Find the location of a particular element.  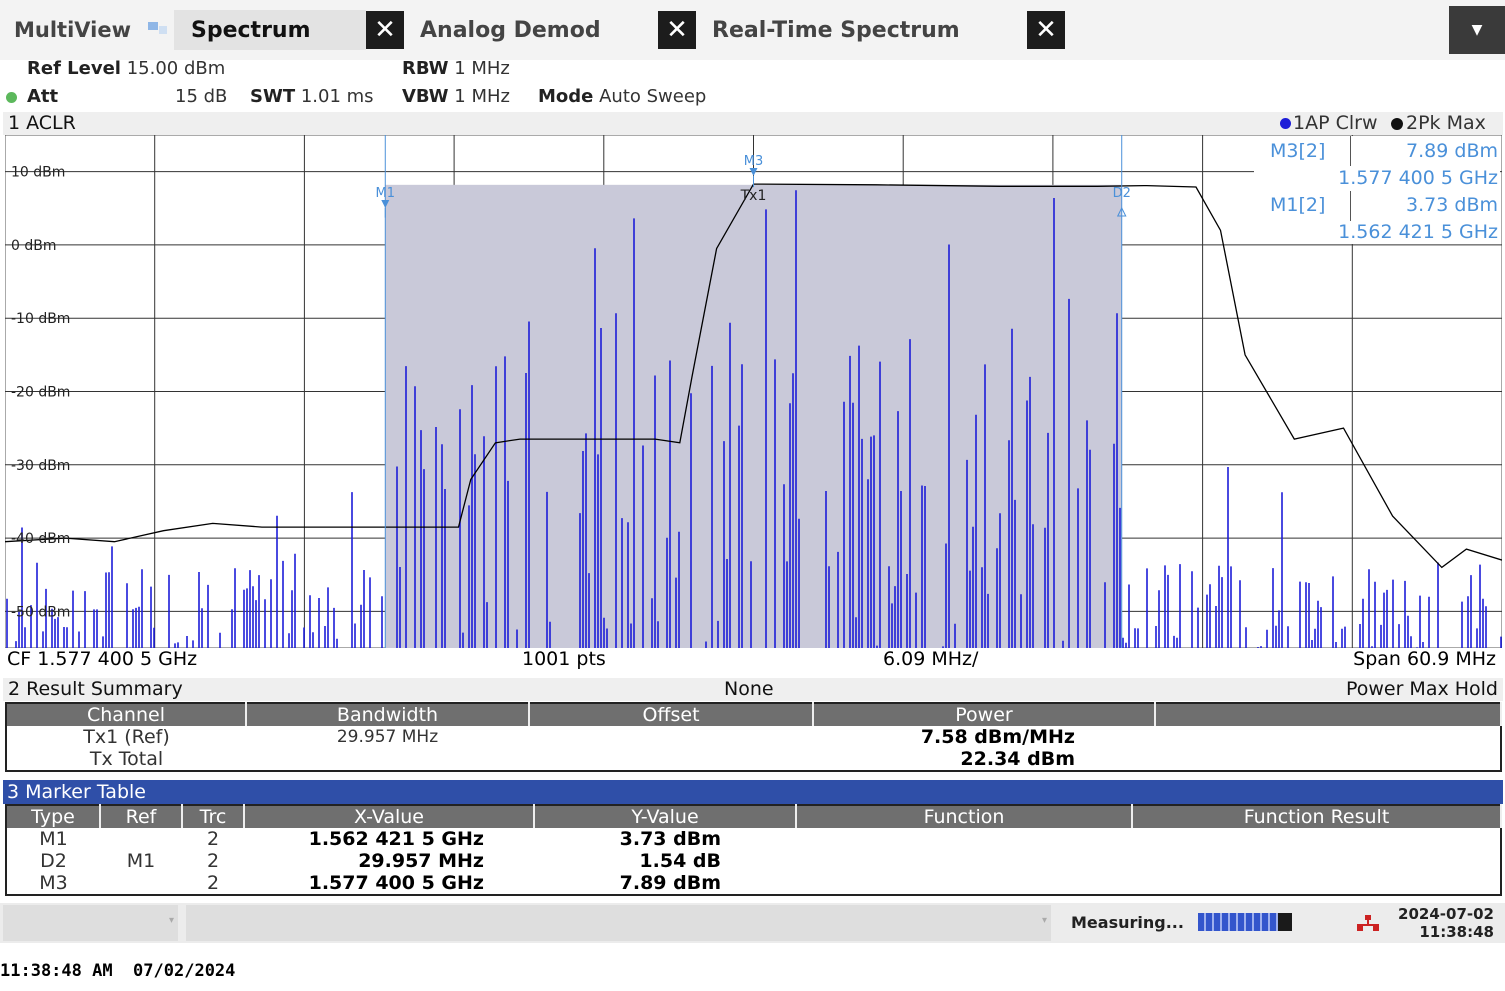

y-value-cell: 7.89 dBm is located at coordinates (670, 883).